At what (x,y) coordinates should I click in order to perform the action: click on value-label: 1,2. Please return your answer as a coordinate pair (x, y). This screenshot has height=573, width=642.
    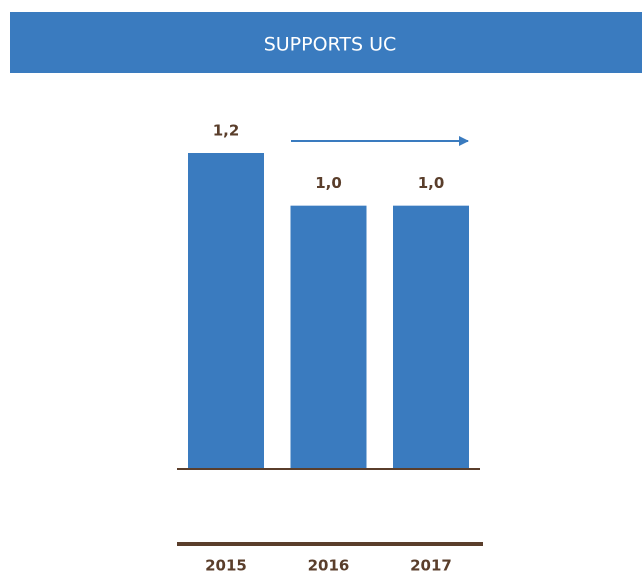
    Looking at the image, I should click on (226, 131).